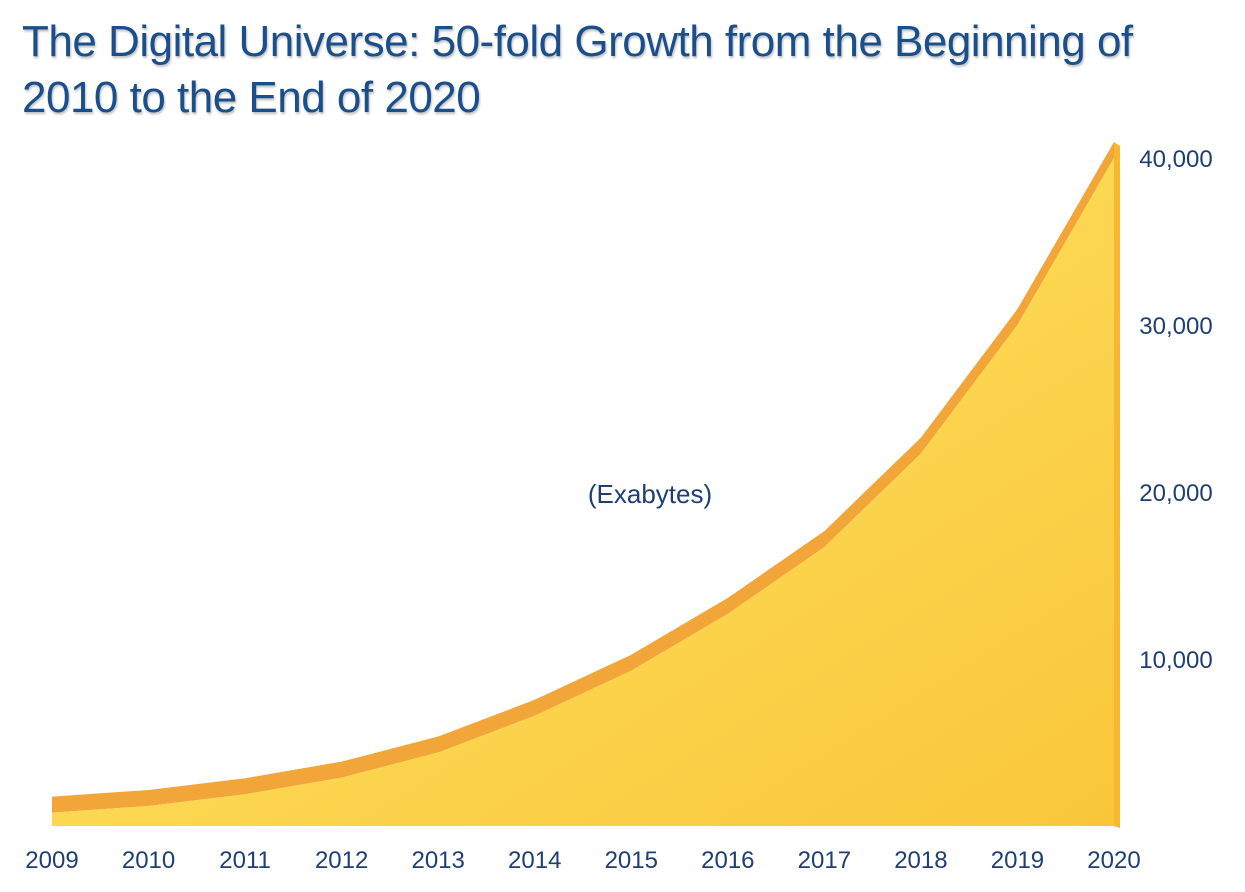  Describe the element at coordinates (1017, 860) in the screenshot. I see `x-tick-2019: 2019` at that location.